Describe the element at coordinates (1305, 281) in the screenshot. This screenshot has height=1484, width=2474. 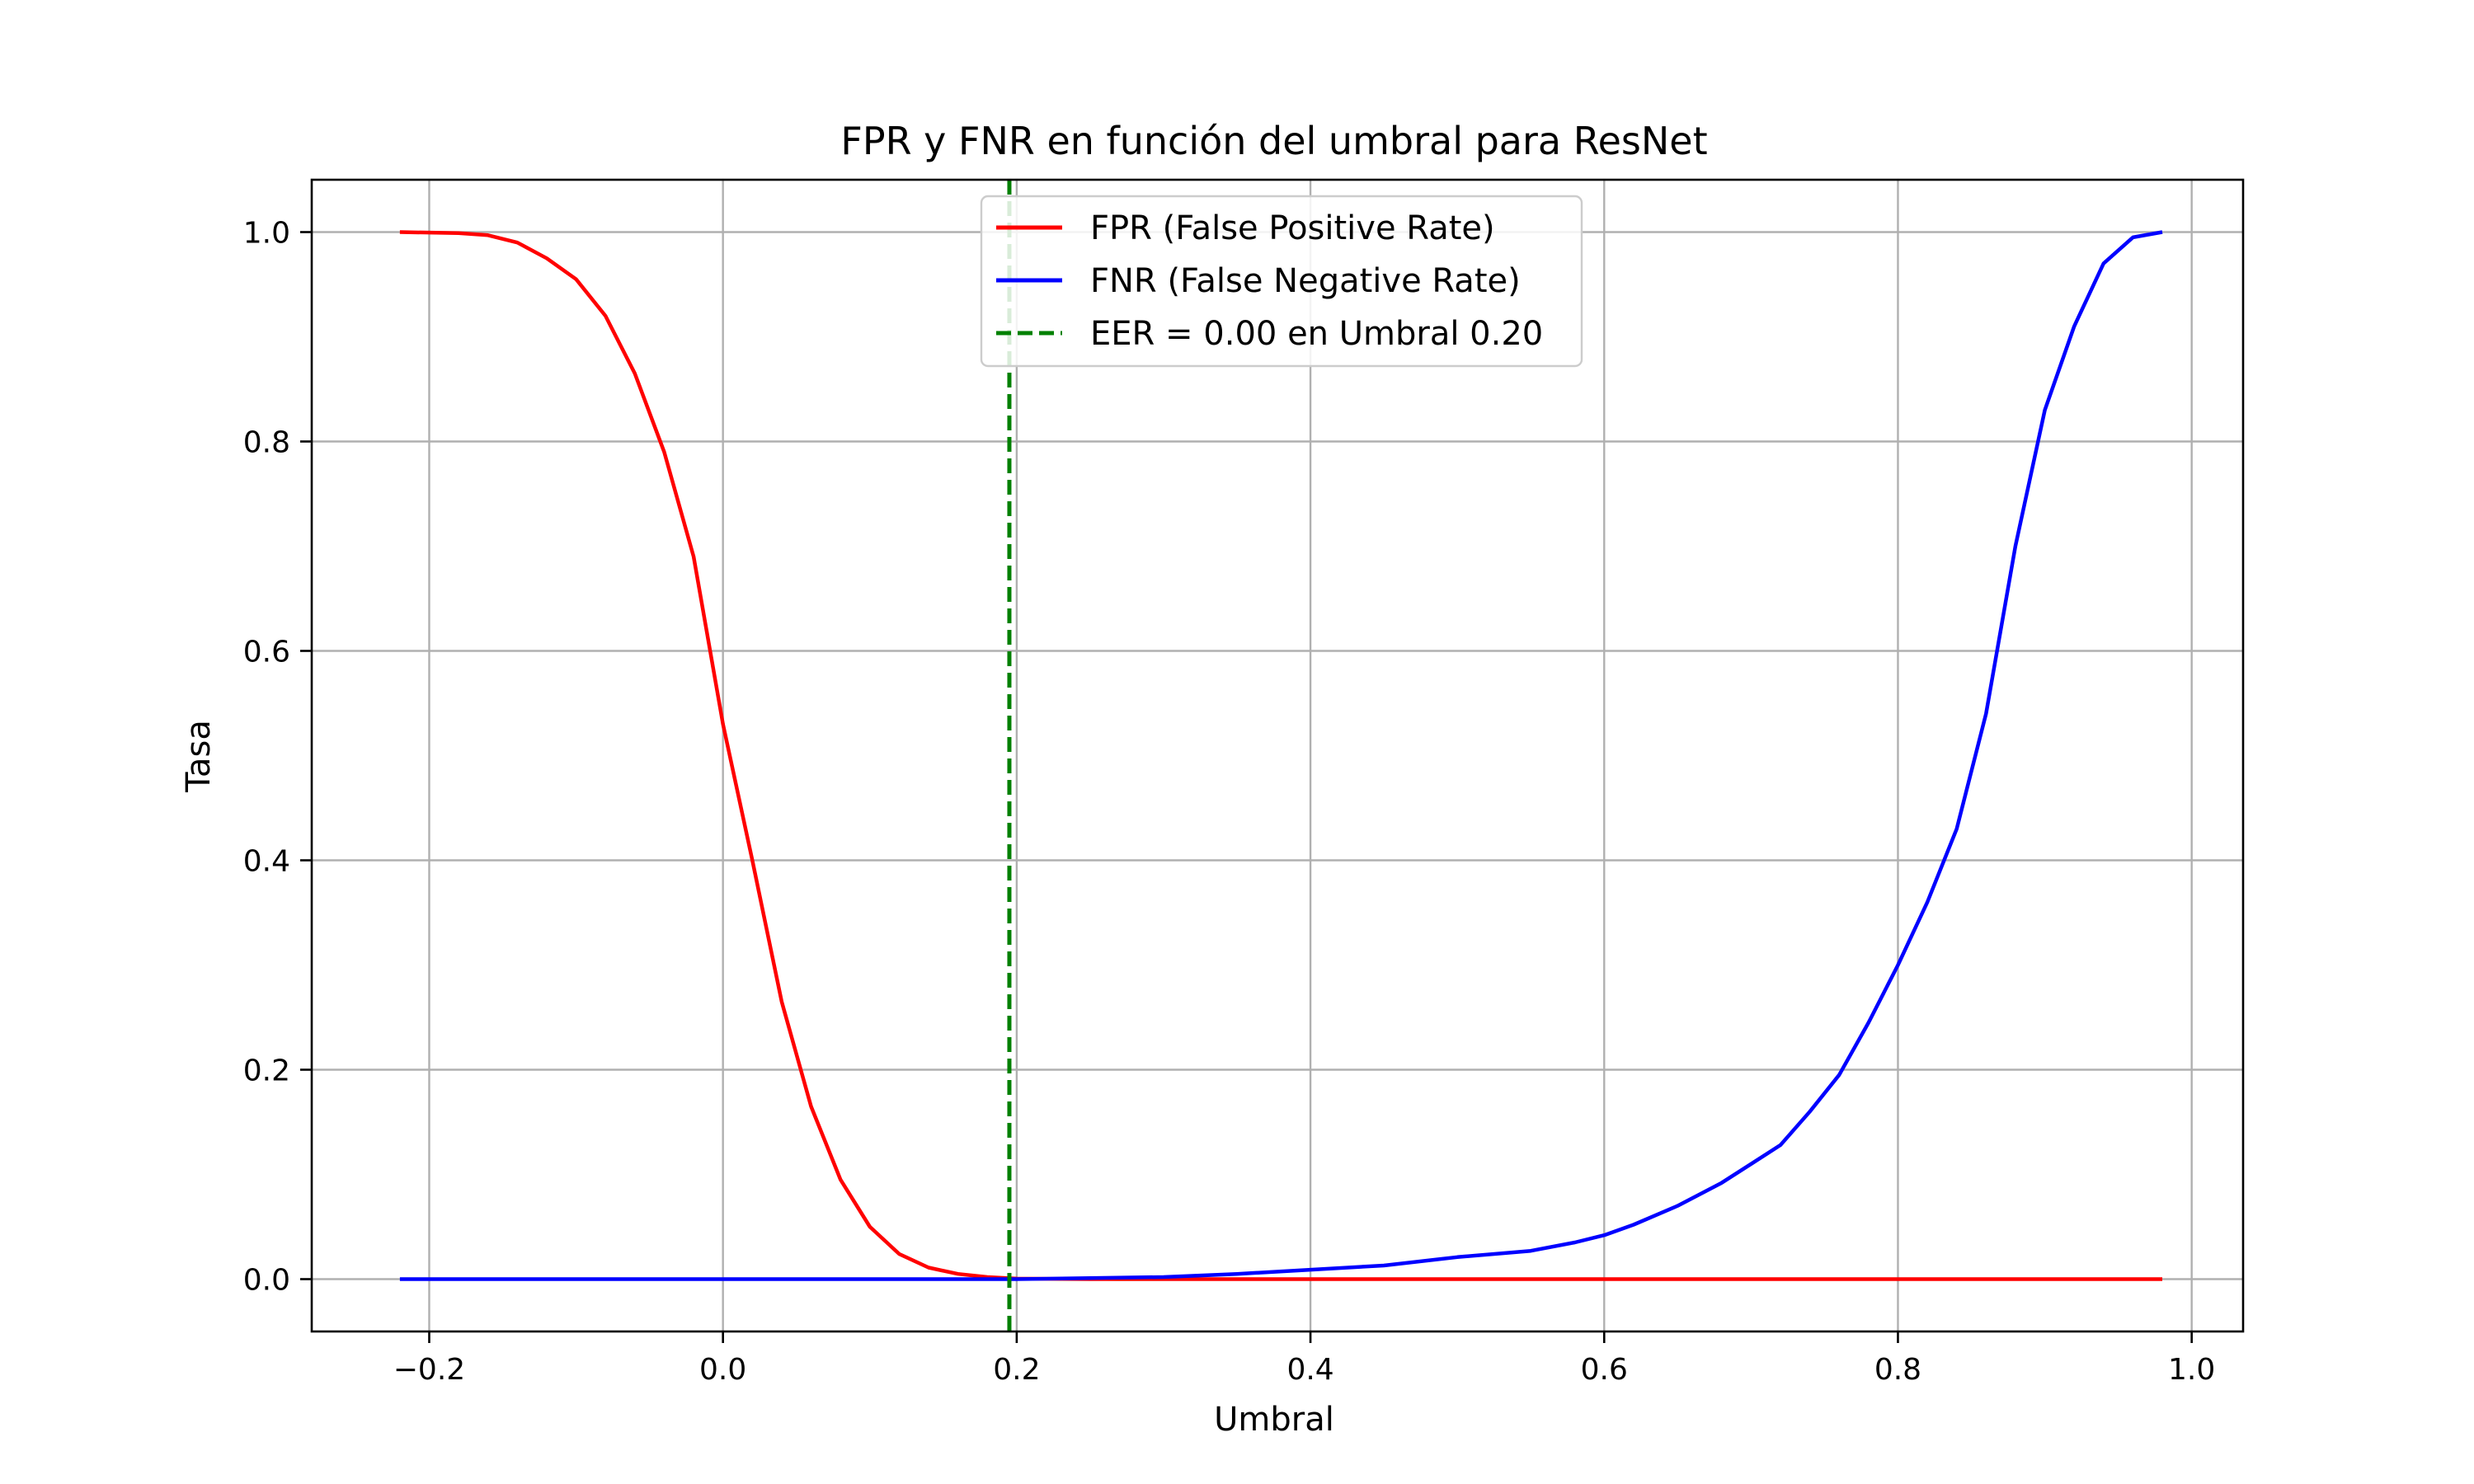
I see `legend-label: FNR (False Negative Rate)` at that location.